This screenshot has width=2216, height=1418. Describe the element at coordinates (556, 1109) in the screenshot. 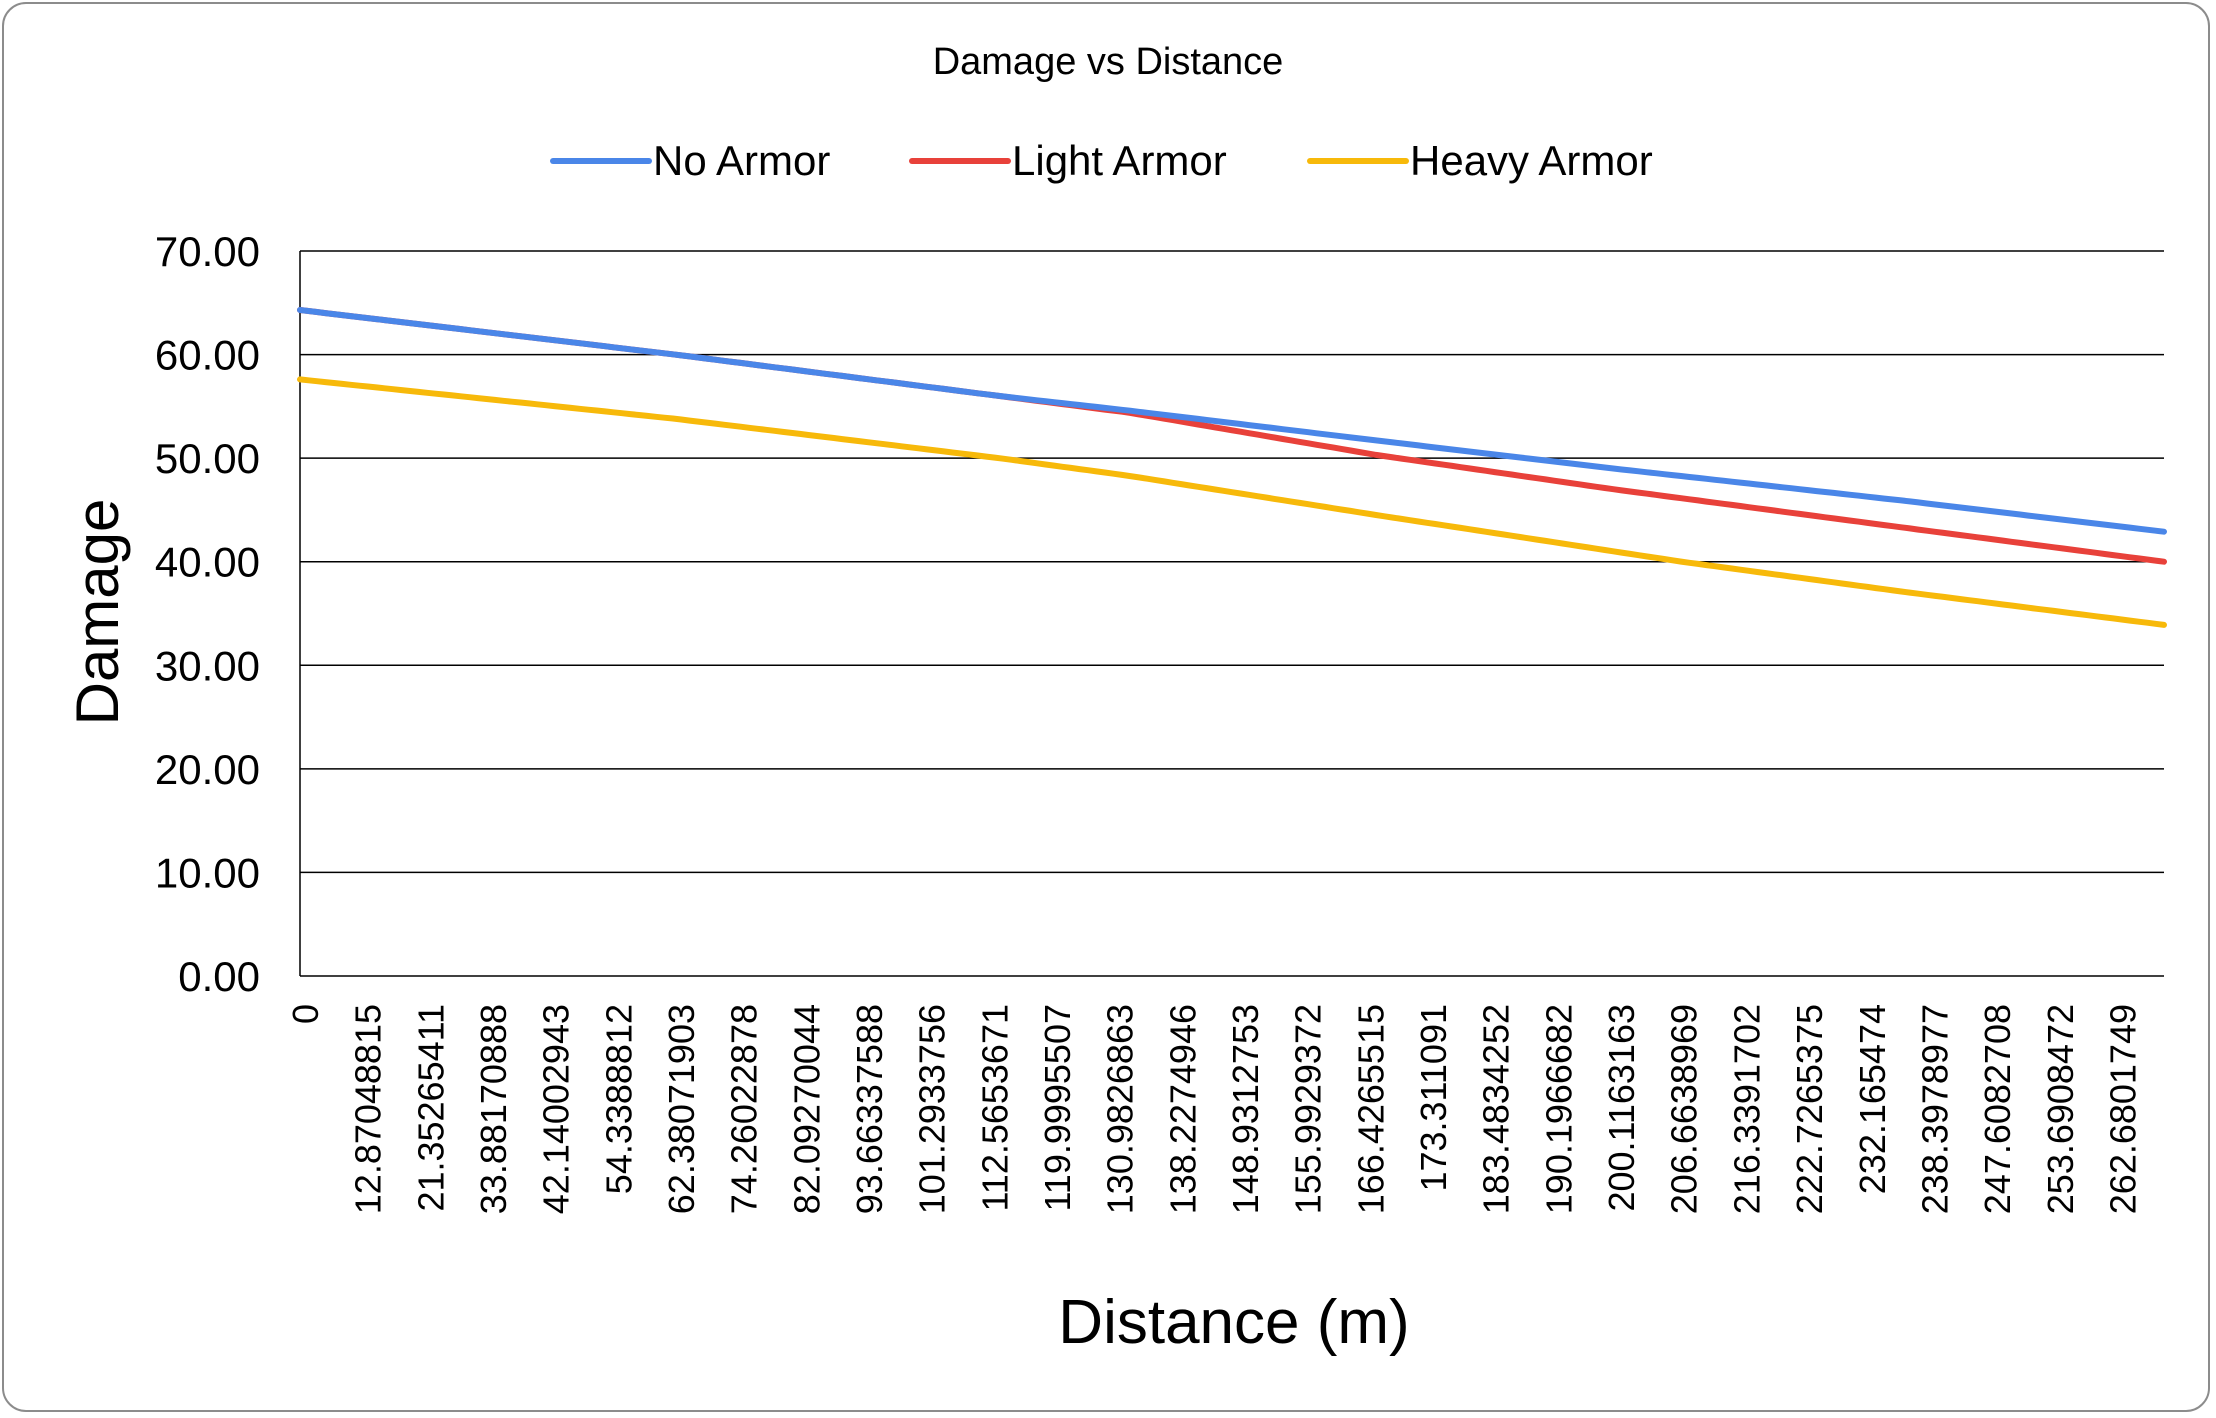

I see `x-tick-label: 42.14002943` at that location.